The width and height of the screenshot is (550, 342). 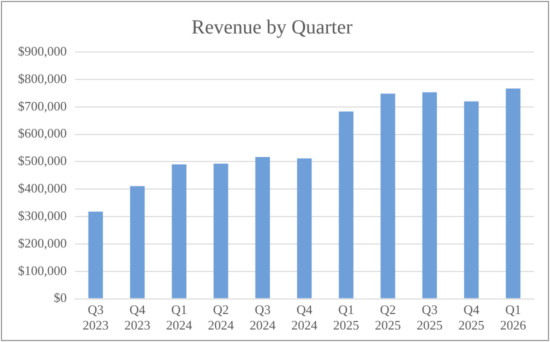 What do you see at coordinates (42, 133) in the screenshot?
I see `y-tick-label: $600,000` at bounding box center [42, 133].